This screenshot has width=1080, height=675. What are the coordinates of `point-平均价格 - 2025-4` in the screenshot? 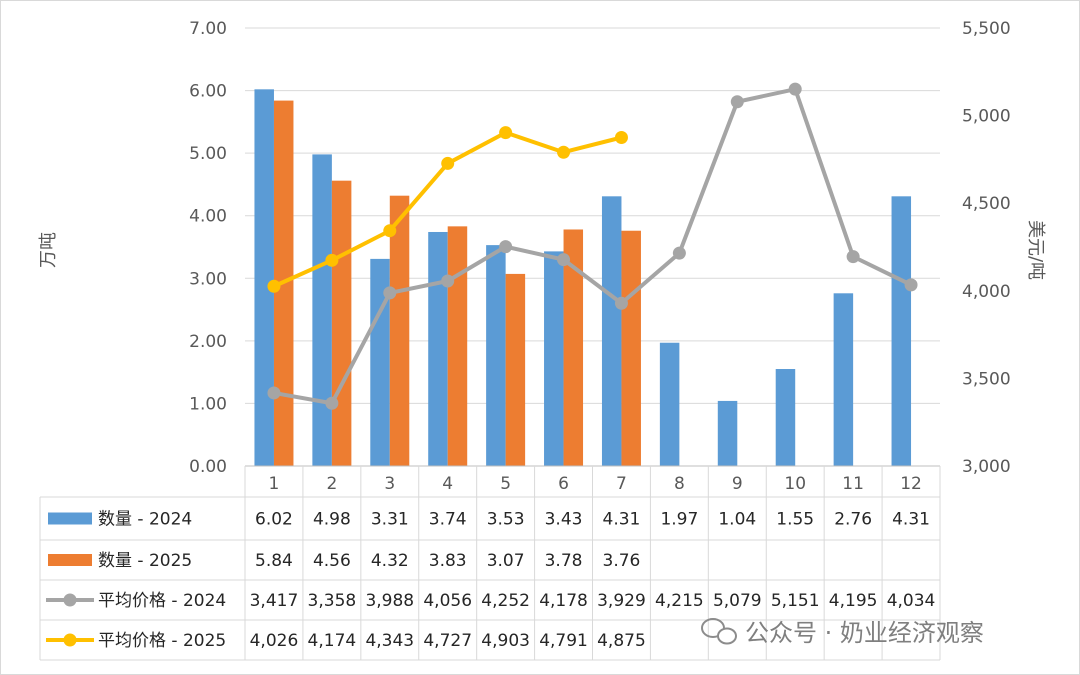 It's located at (448, 163).